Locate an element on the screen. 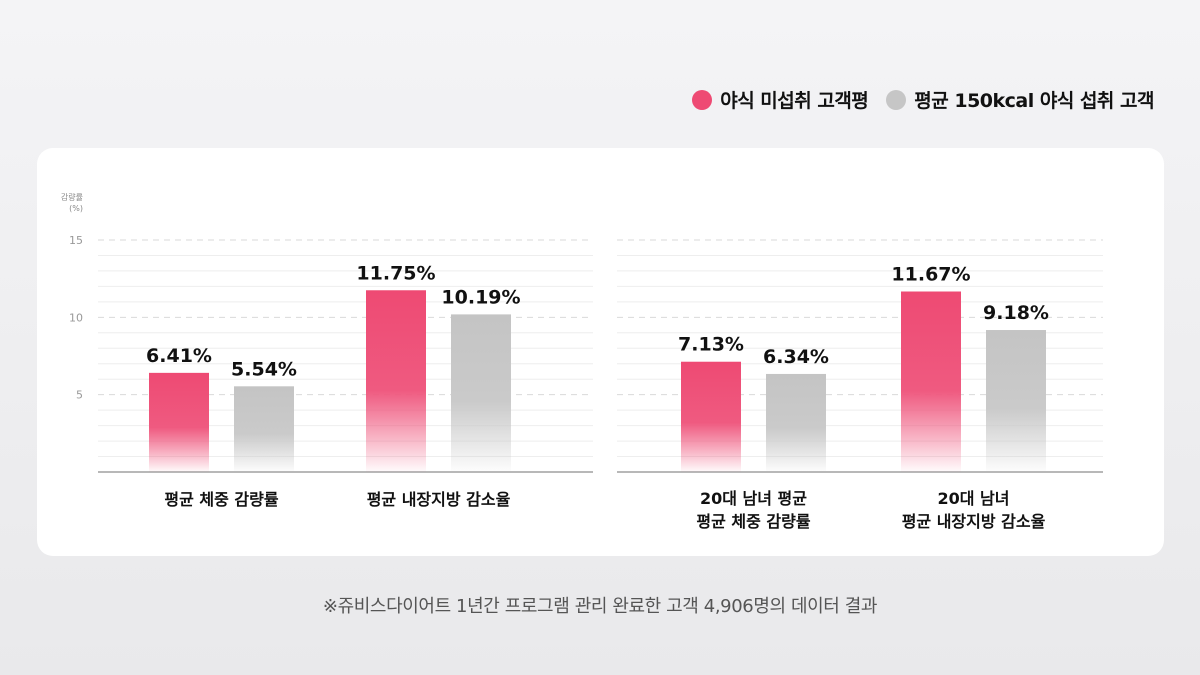 This screenshot has height=675, width=1200. legend-label-snack: 평균 150kcal 야식 섭취 고객 is located at coordinates (1034, 101).